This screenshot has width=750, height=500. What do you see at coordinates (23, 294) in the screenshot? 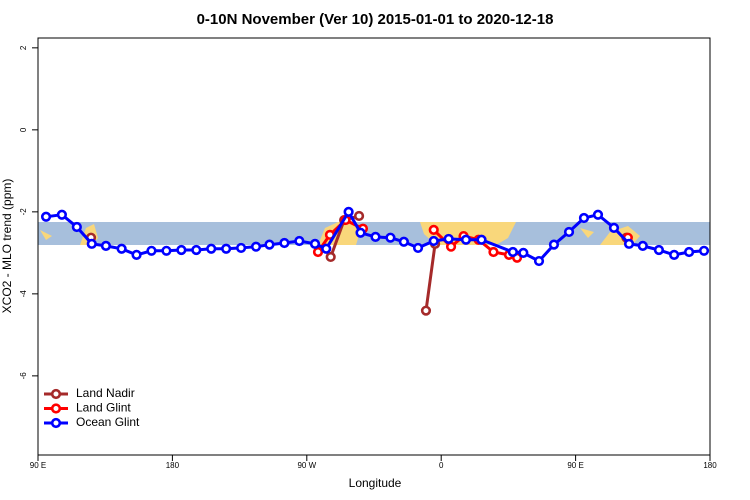
I see `y-tick-label: -4` at bounding box center [23, 294].